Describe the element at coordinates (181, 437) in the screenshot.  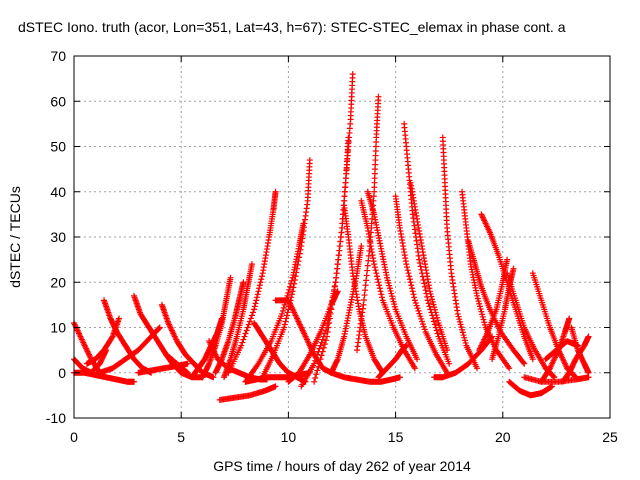
I see `x-tick-label: 5` at that location.